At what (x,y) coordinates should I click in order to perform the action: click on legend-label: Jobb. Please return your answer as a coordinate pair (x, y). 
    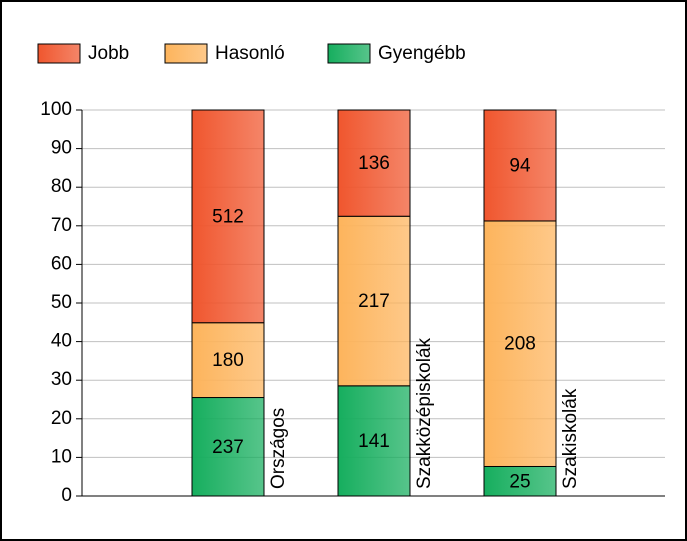
    Looking at the image, I should click on (108, 53).